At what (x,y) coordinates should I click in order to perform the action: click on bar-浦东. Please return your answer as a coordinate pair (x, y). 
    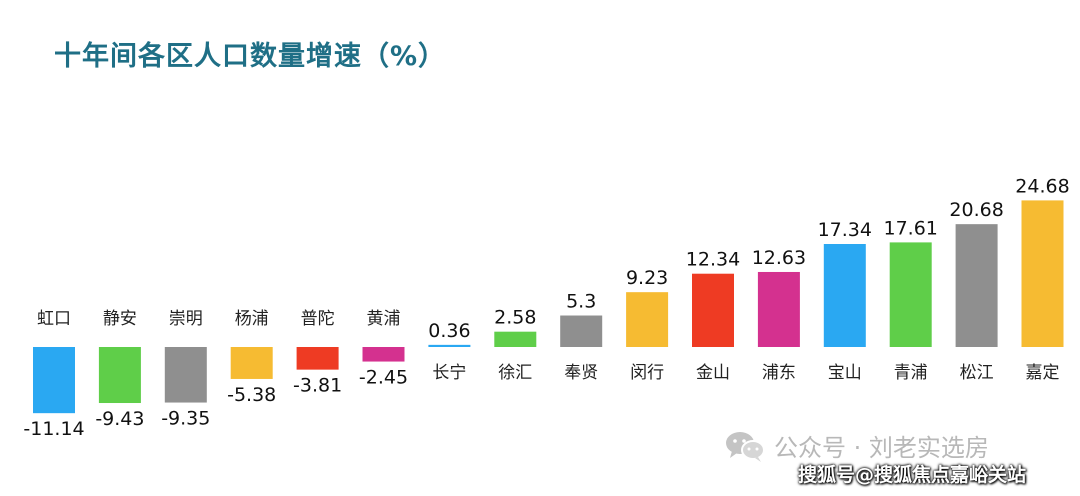
    Looking at the image, I should click on (778, 309).